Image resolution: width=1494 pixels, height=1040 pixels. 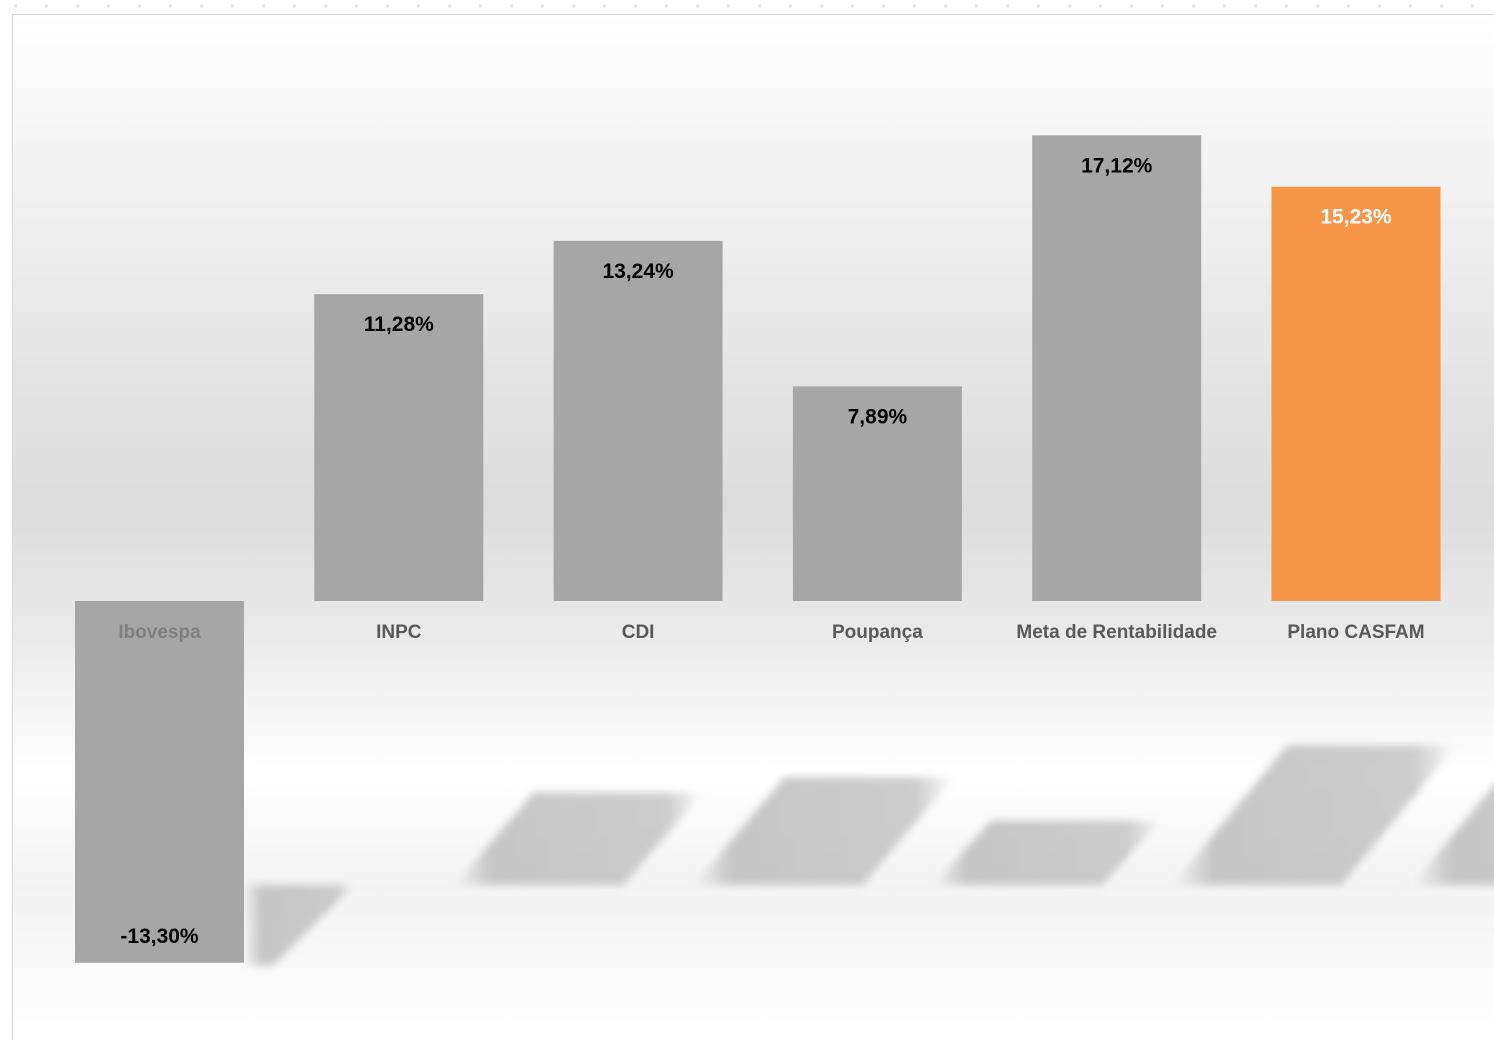 I want to click on bar-shadow-inpc, so click(x=578, y=839).